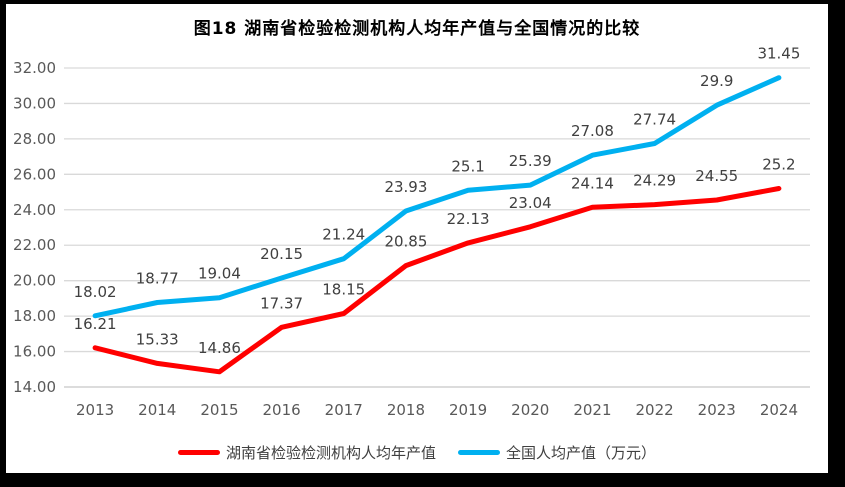  I want to click on data-label: 20.85, so click(405, 242).